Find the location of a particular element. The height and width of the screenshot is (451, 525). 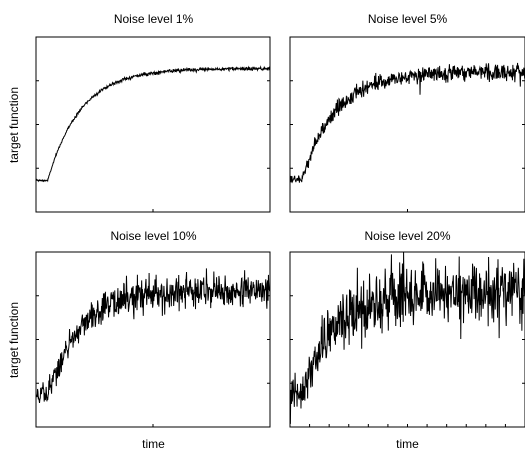

chart-title: Noise level 5% is located at coordinates (407, 19).